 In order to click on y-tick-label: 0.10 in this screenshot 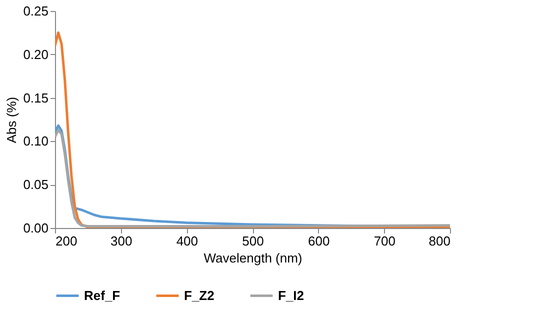, I will do `click(35, 141)`.